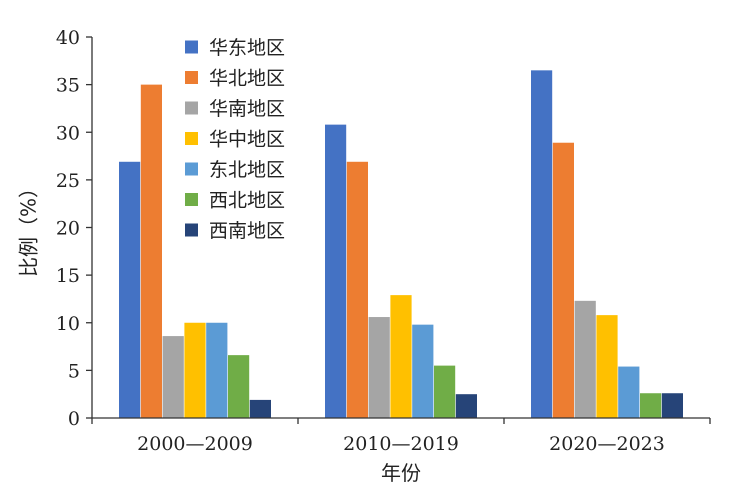 This screenshot has height=500, width=730. I want to click on legend-label: 华中地区, so click(247, 140).